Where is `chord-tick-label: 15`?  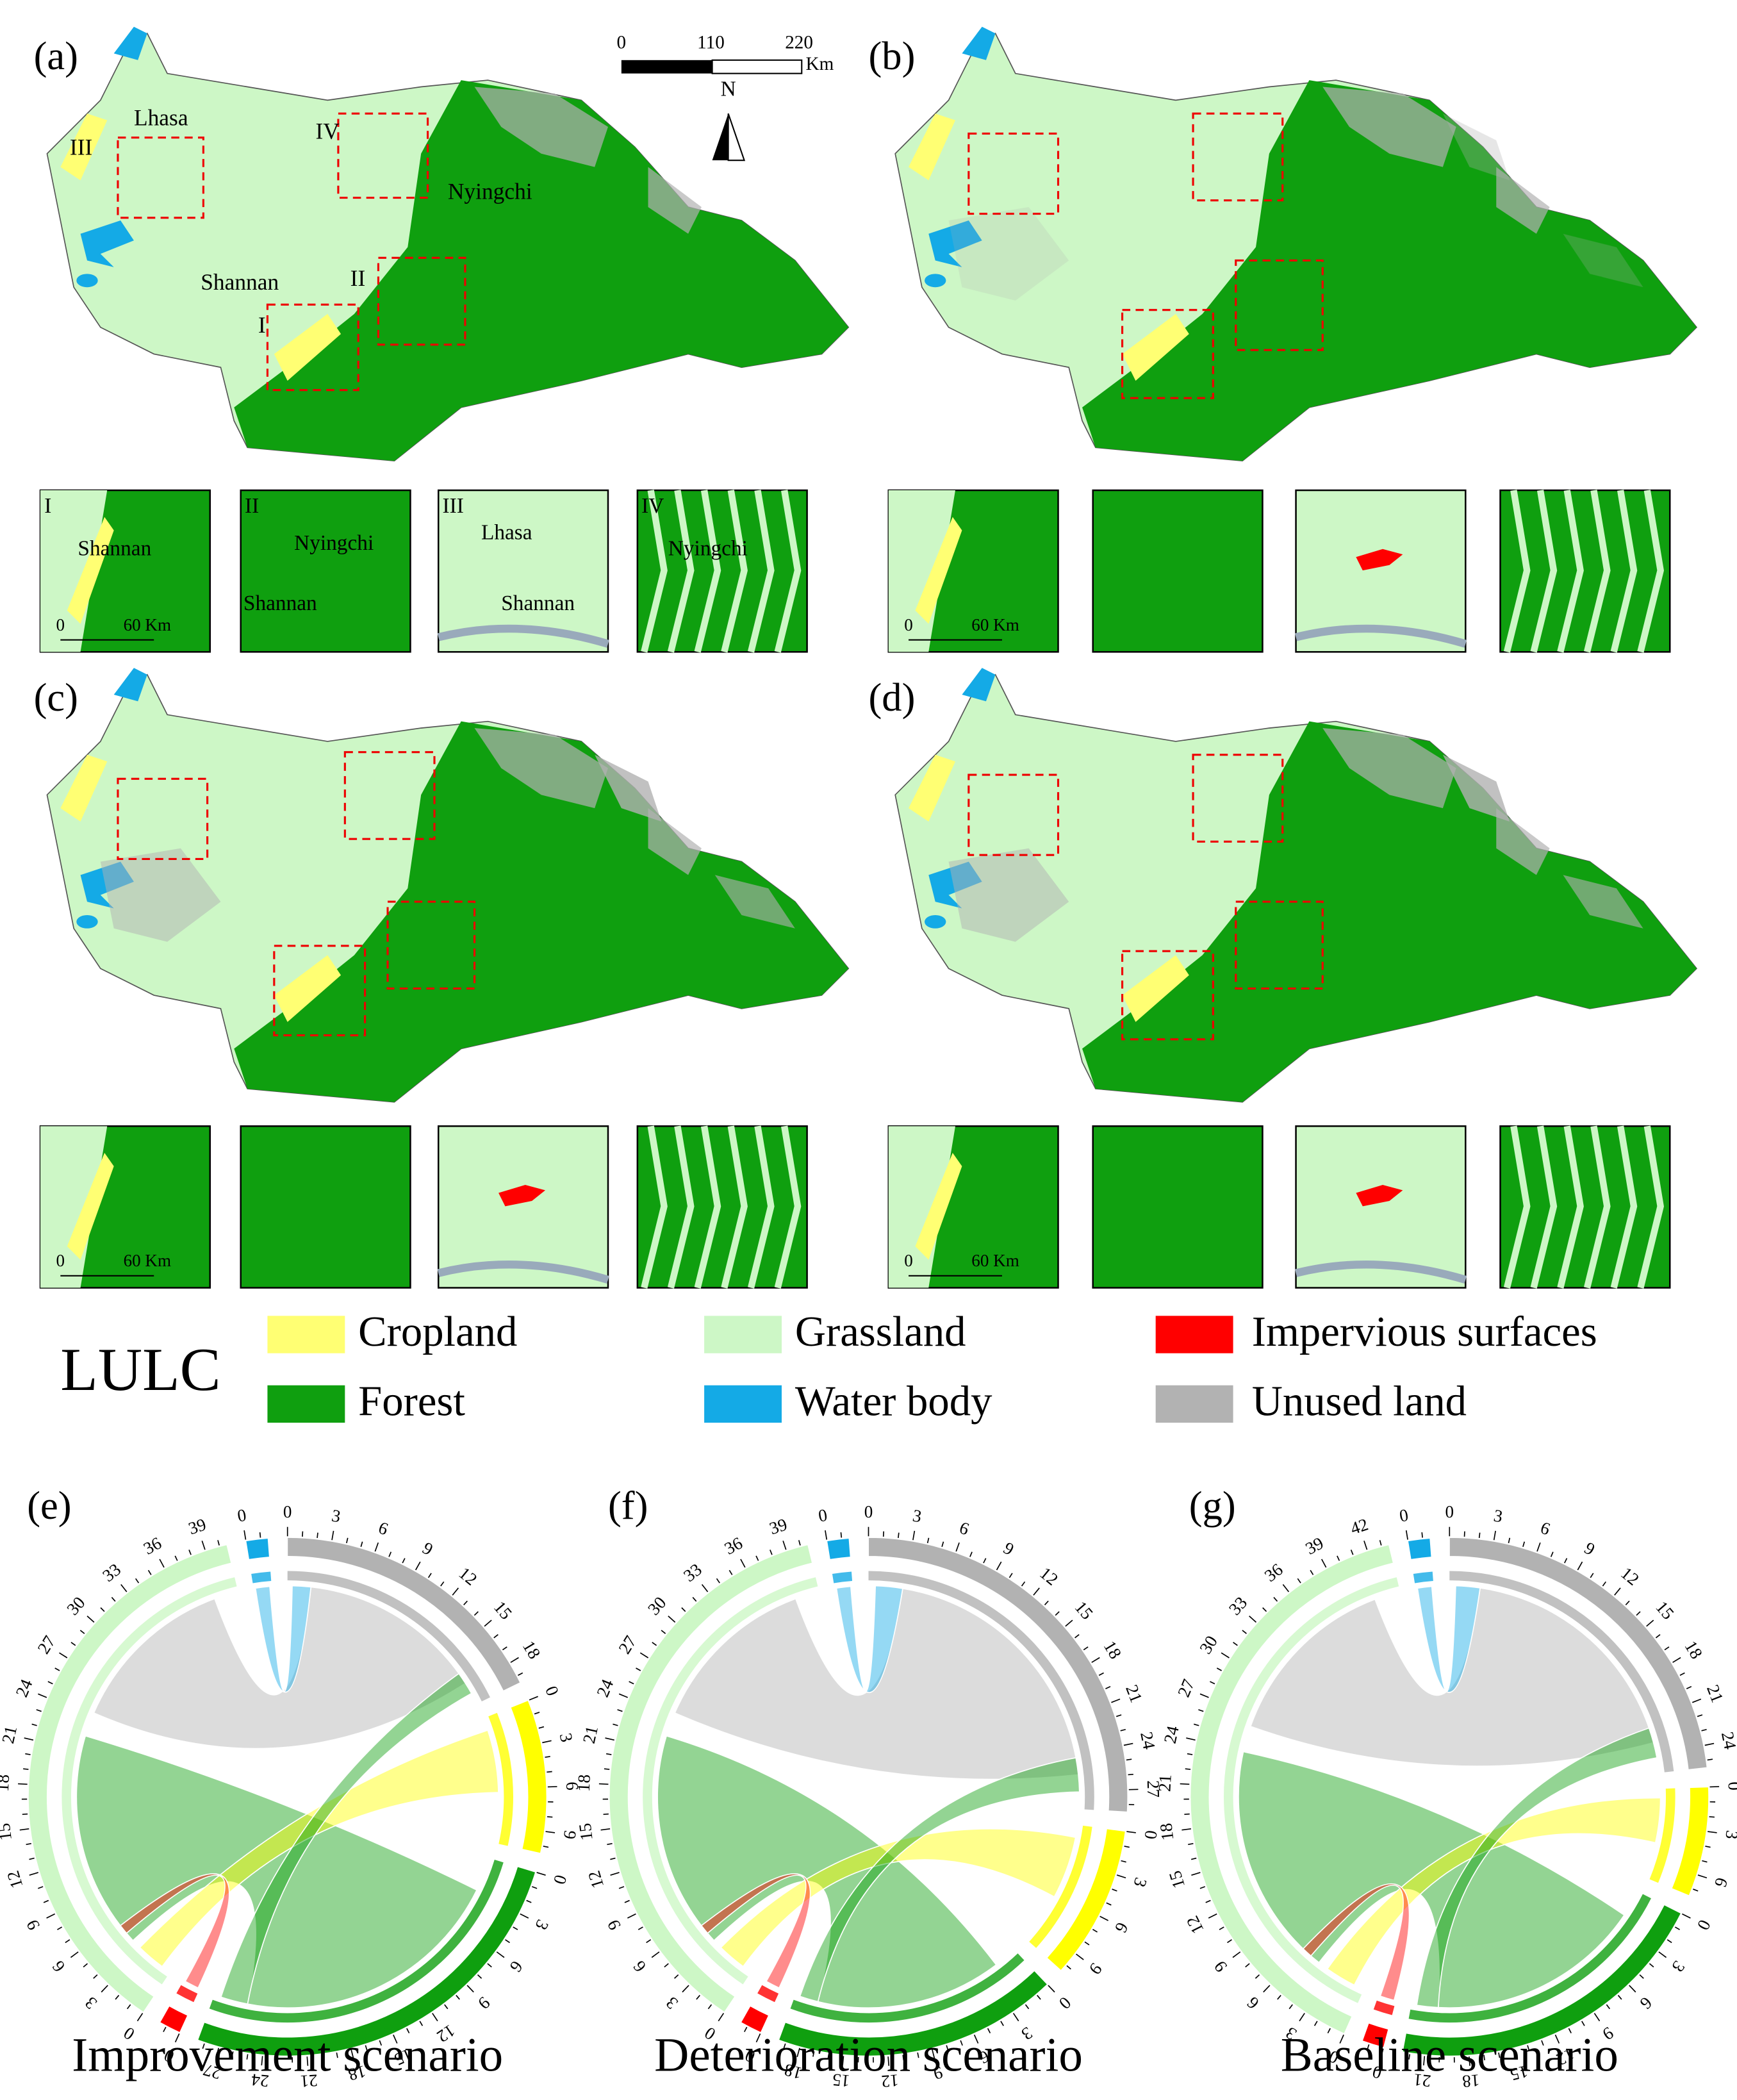 chord-tick-label: 15 is located at coordinates (1519, 2074).